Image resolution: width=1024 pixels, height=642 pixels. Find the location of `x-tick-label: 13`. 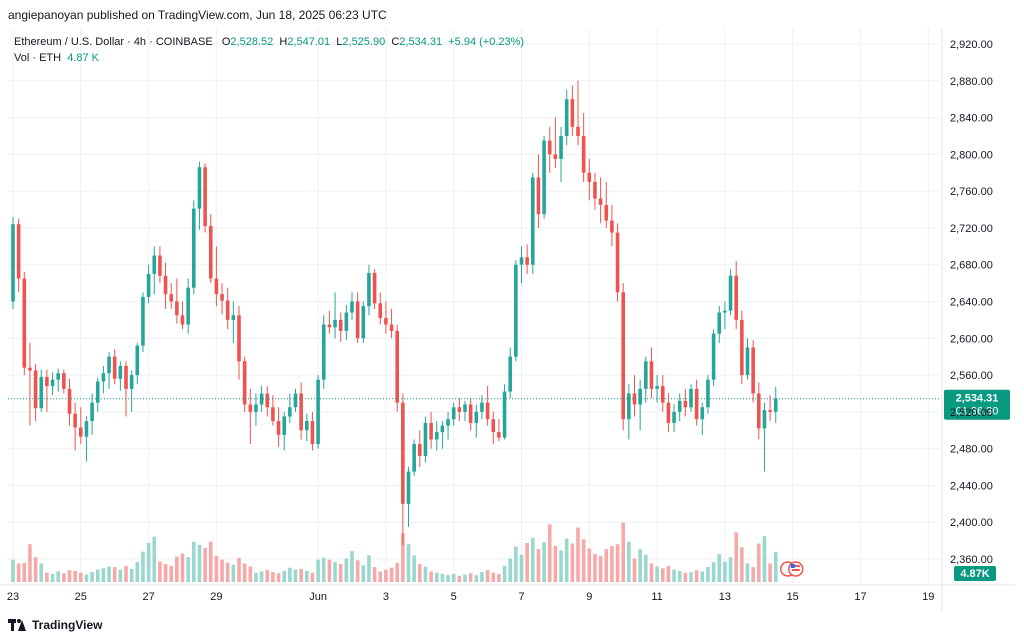

x-tick-label: 13 is located at coordinates (725, 597).